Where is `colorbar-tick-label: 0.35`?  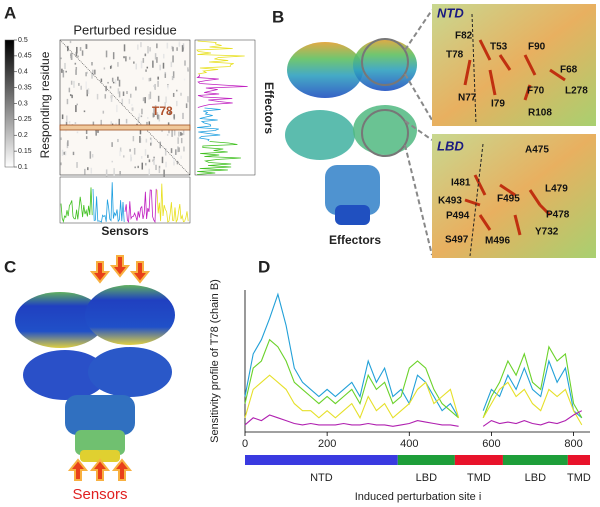
colorbar-tick-label: 0.35 is located at coordinates (25, 87).